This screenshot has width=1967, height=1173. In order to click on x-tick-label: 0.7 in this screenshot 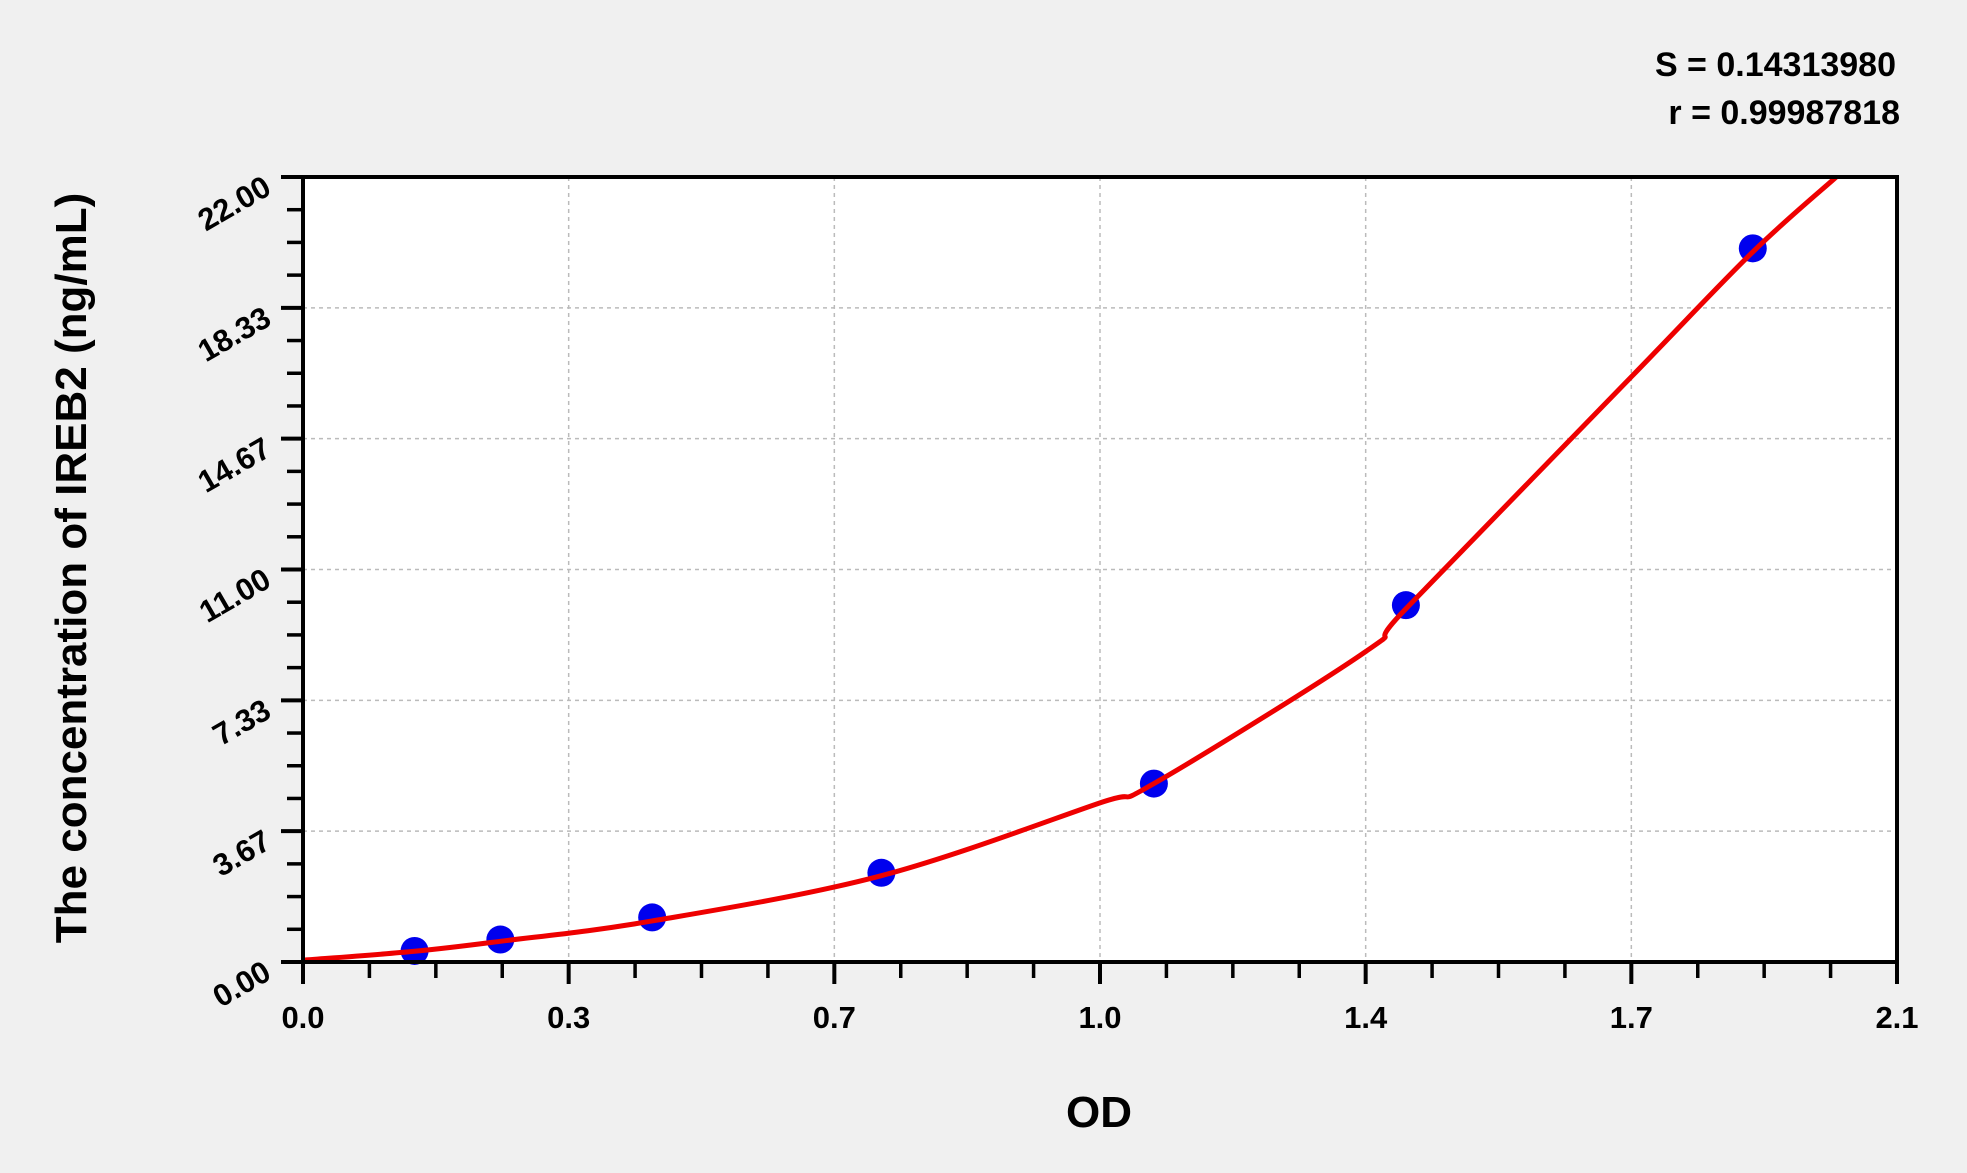, I will do `click(834, 1017)`.